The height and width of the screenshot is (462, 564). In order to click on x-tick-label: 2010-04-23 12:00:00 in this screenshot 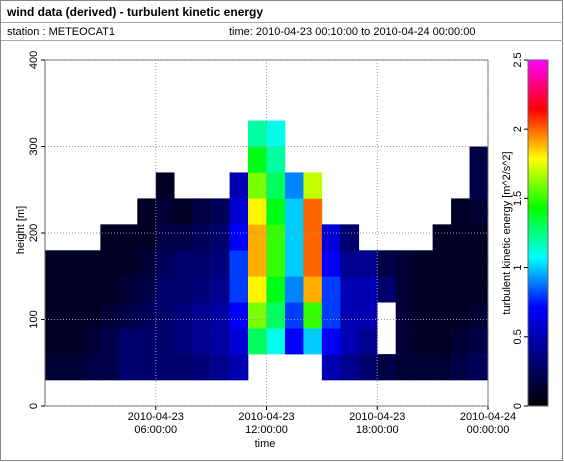, I will do `click(266, 423)`.